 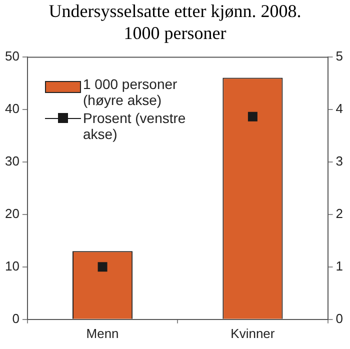 What do you see at coordinates (253, 333) in the screenshot?
I see `x-tick-label: Kvinner` at bounding box center [253, 333].